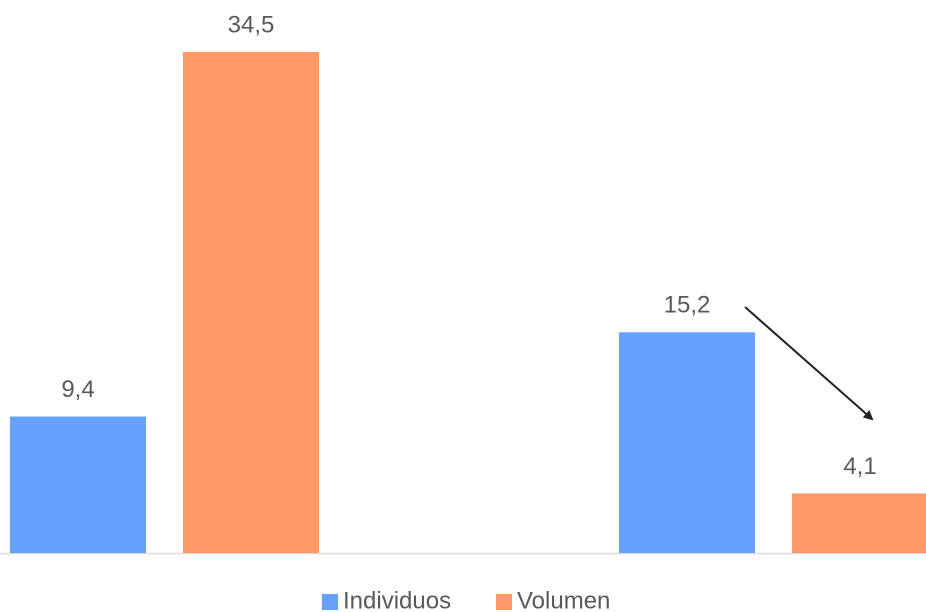 The width and height of the screenshot is (926, 612). I want to click on legend-label: Individuos, so click(397, 599).